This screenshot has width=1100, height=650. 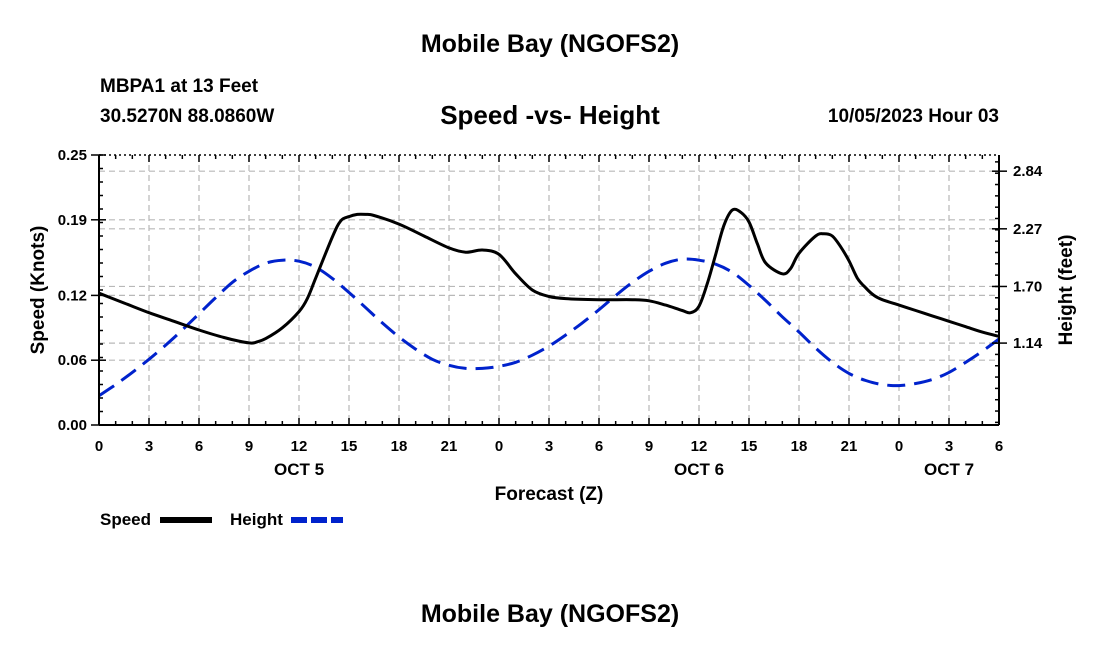 I want to click on forecast-datetime: 10/05/2023 Hour 03, so click(x=913, y=116).